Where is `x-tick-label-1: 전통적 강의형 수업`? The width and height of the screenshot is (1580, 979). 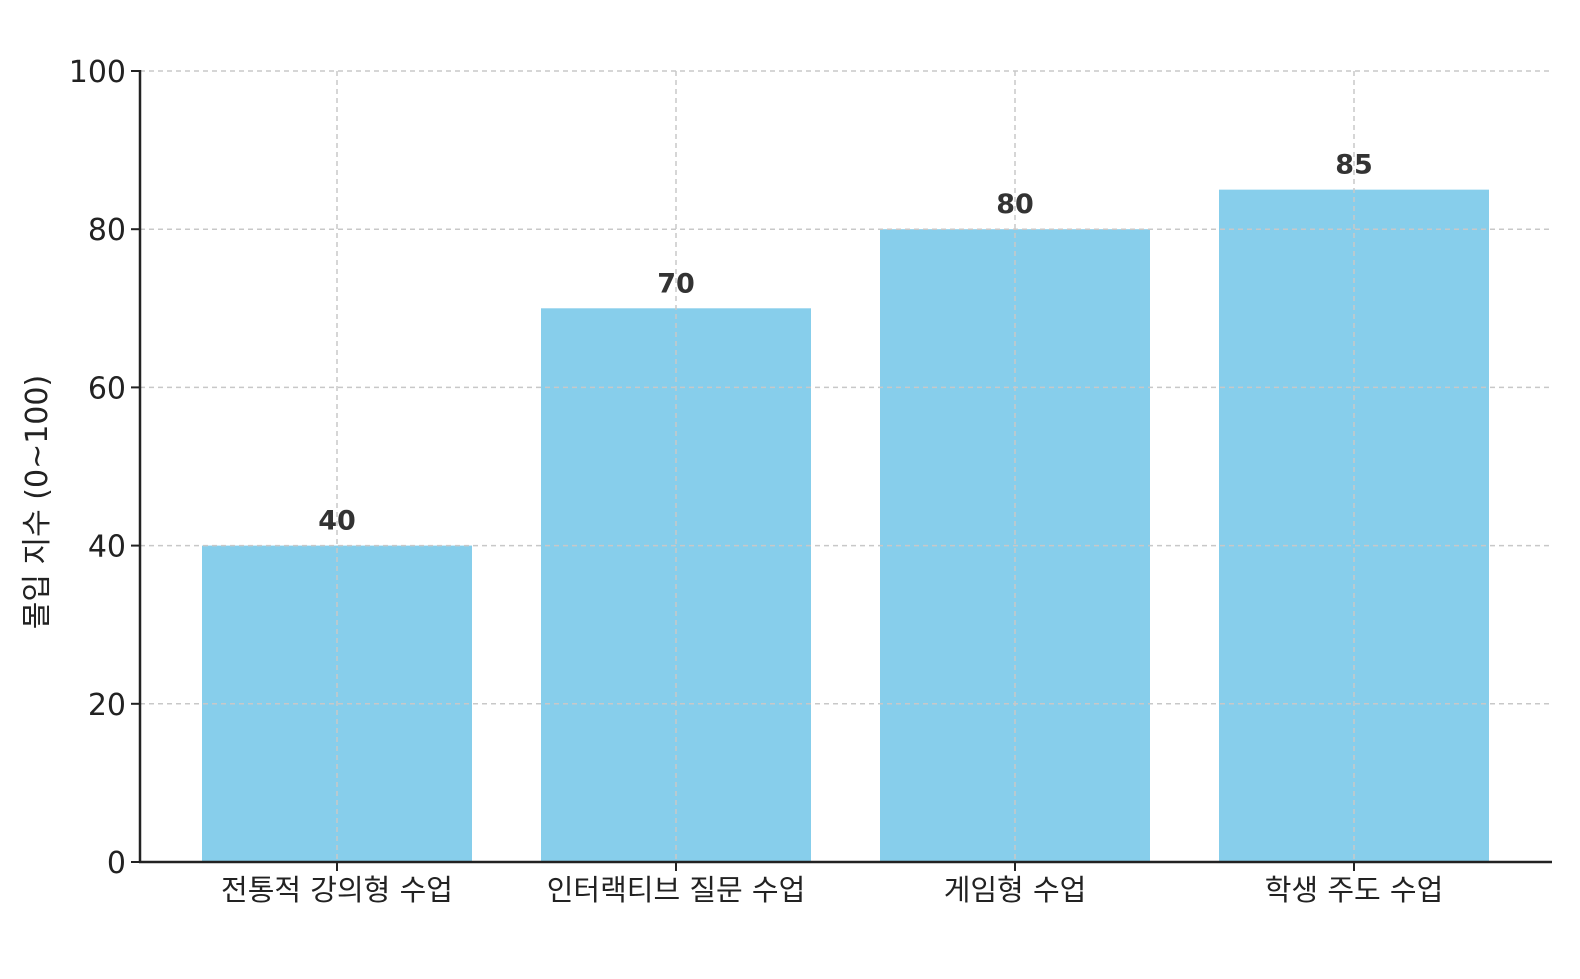
x-tick-label-1: 전통적 강의형 수업 is located at coordinates (337, 890).